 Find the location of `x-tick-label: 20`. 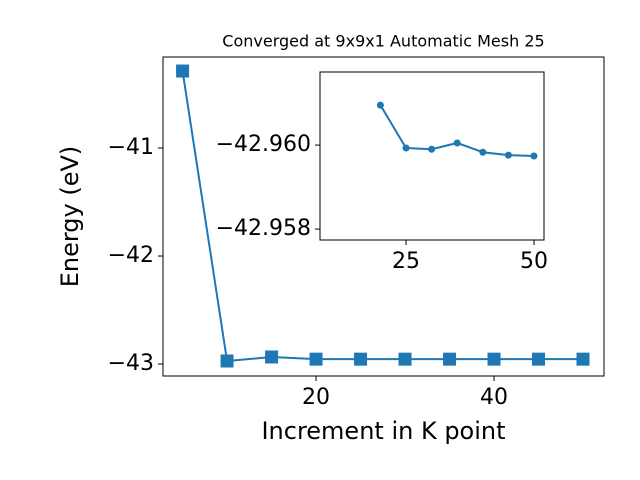

x-tick-label: 20 is located at coordinates (316, 397).